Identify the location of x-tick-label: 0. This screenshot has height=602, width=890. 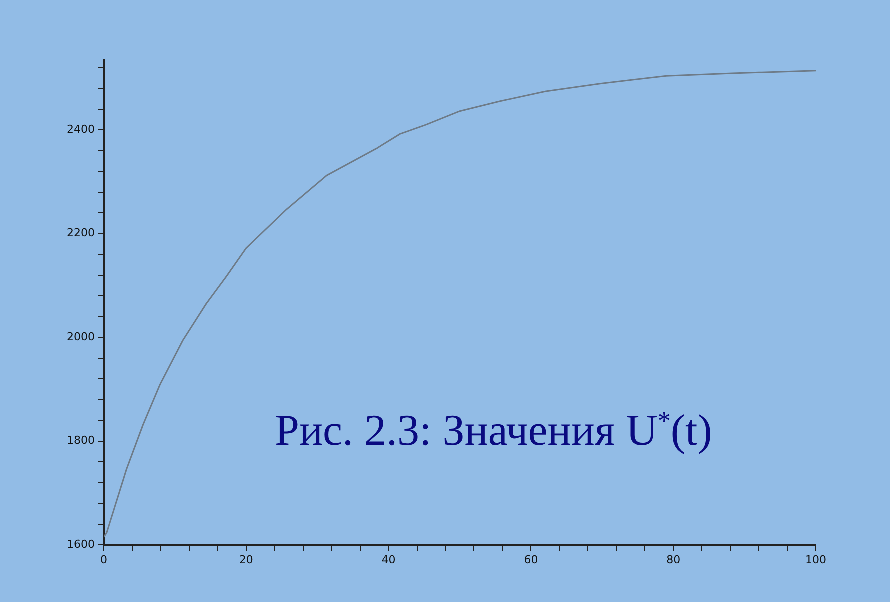
(104, 559).